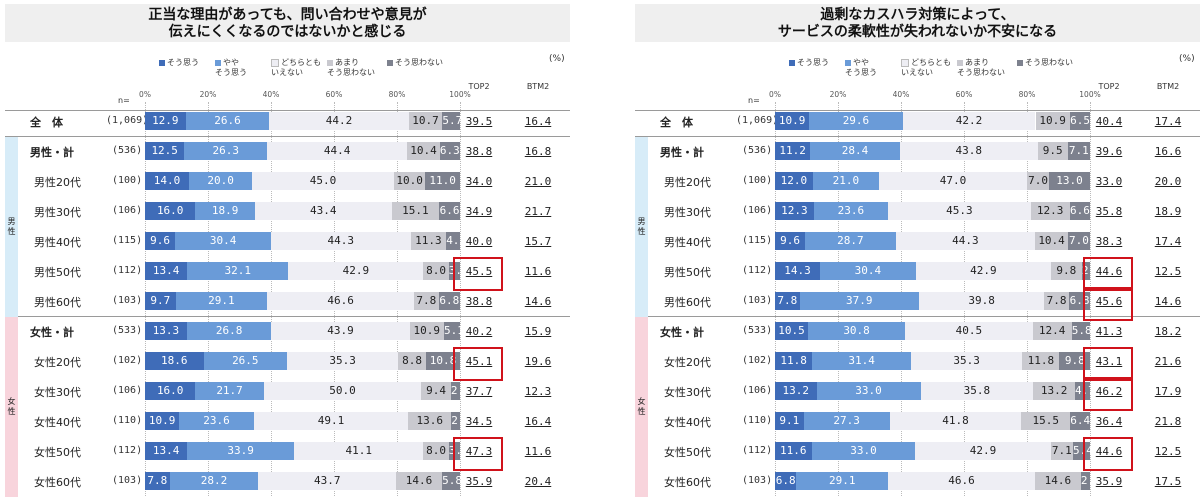 Image resolution: width=1200 pixels, height=500 pixels. Describe the element at coordinates (183, 62) in the screenshot. I see `legend-label: そう思う` at that location.